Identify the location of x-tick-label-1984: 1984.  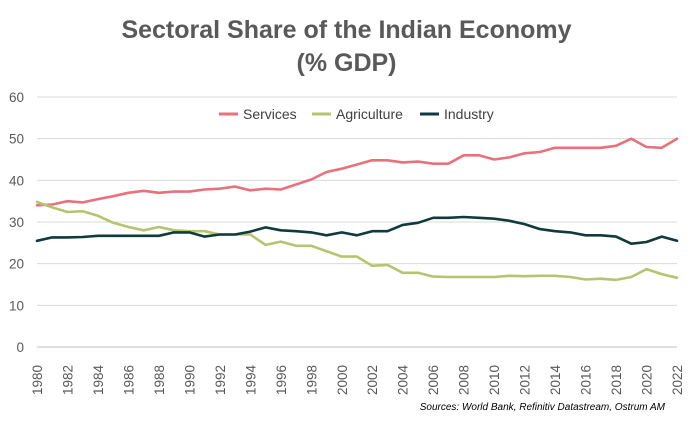
(98, 379).